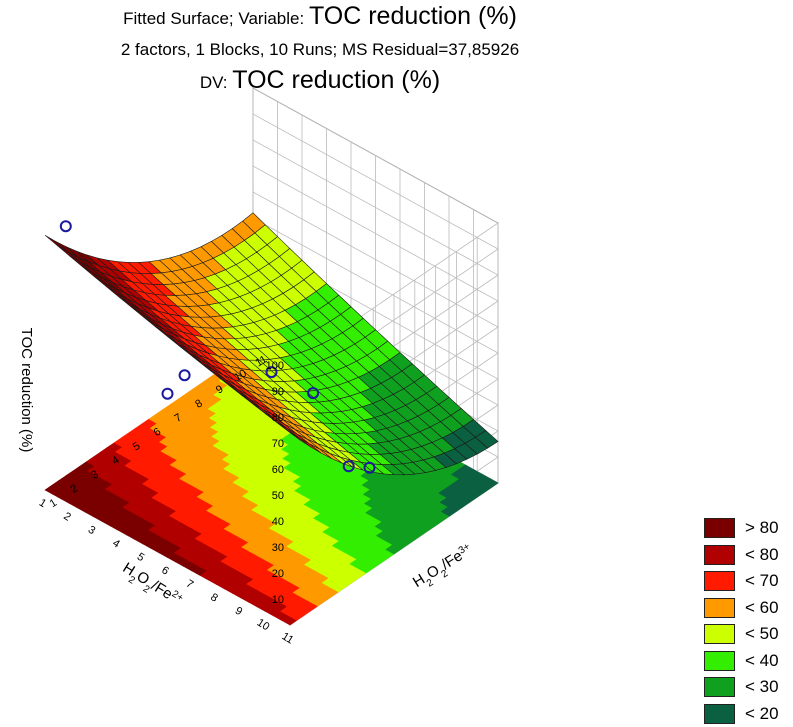 Image resolution: width=793 pixels, height=727 pixels. I want to click on y-tick-label: 10, so click(263, 625).